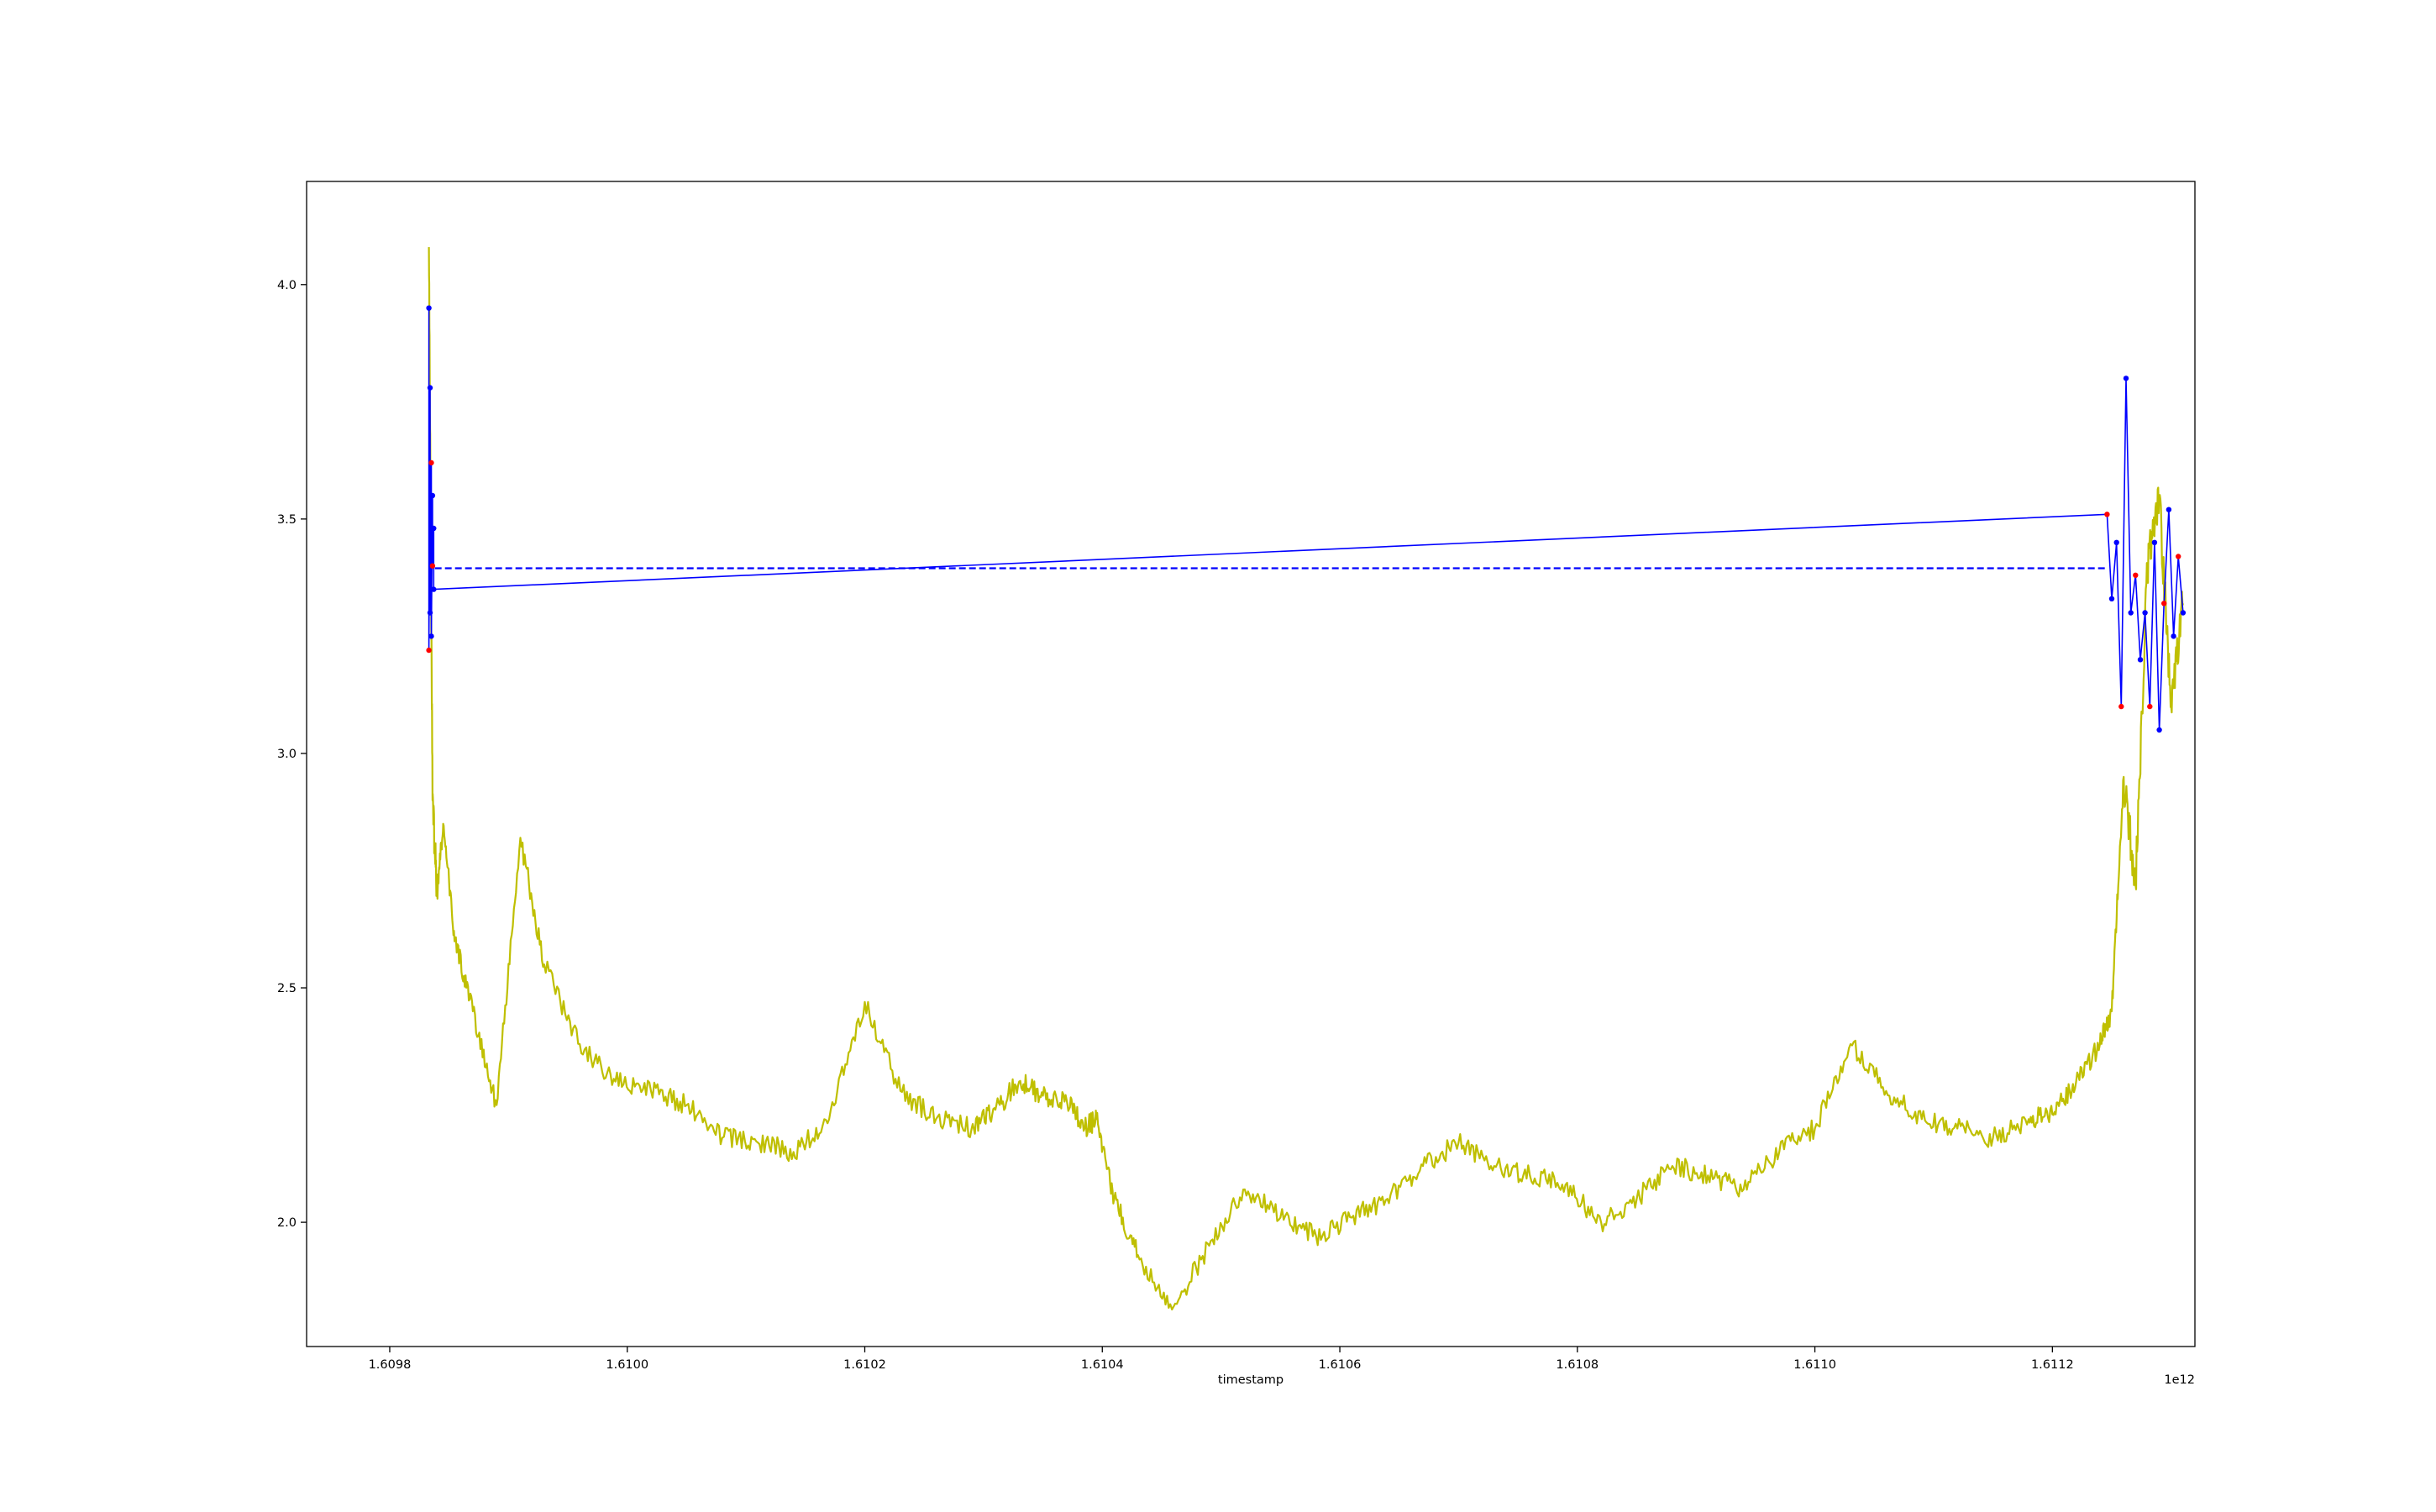  I want to click on y-tick-label: 2.5, so click(287, 988).